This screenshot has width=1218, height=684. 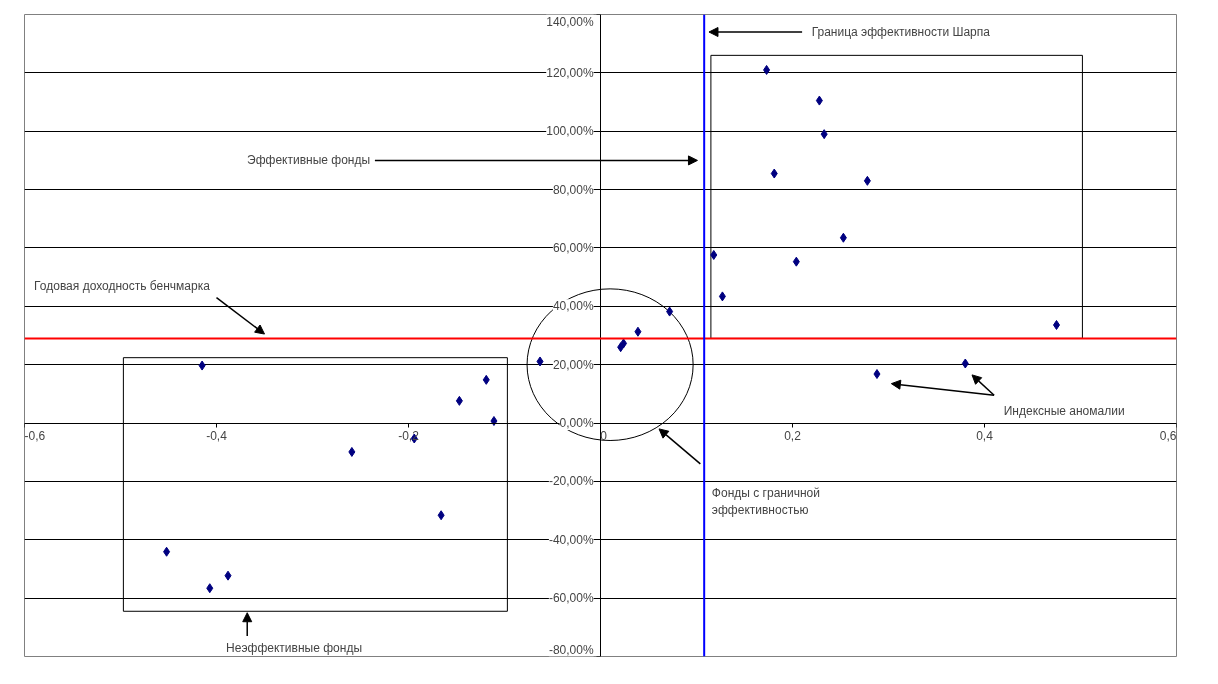 I want to click on ref-line-label: Годовая доходность бенчмарка, so click(x=122, y=285).